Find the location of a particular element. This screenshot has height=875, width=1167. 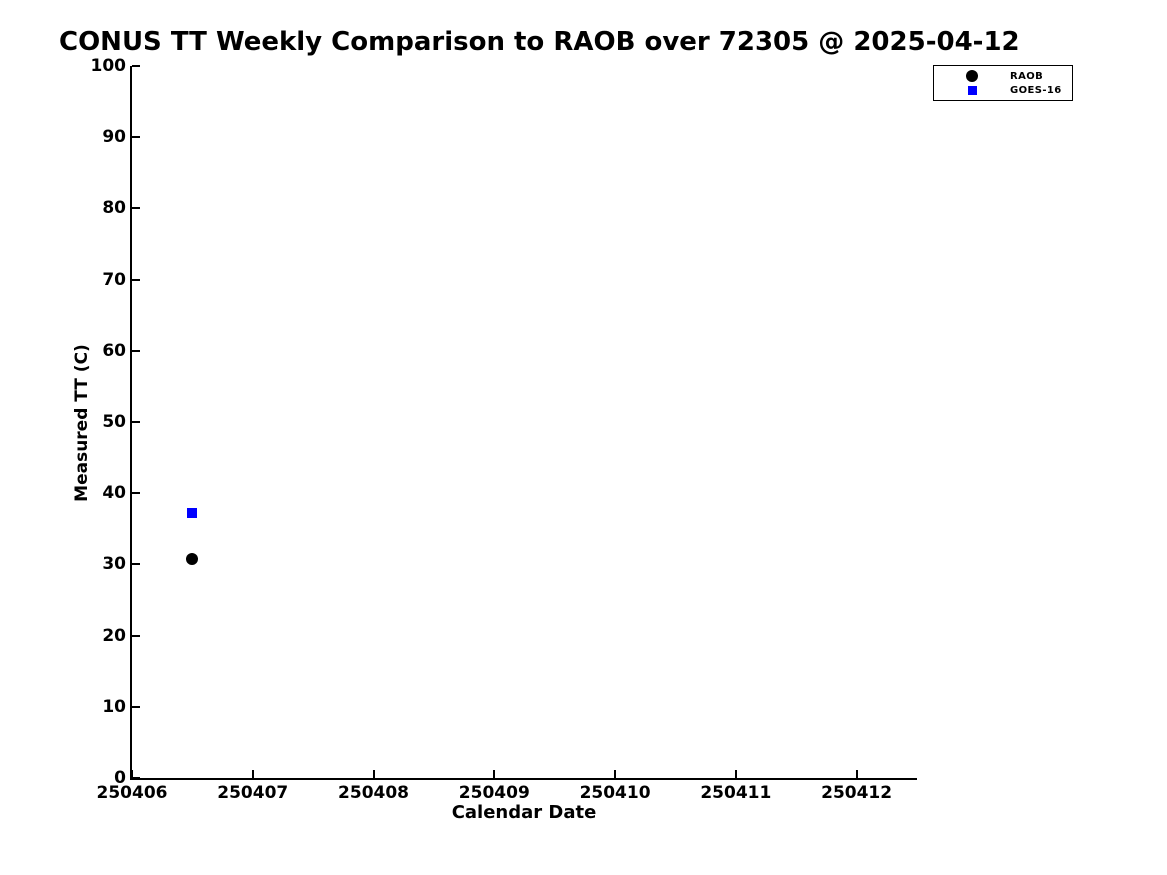

y-tick-label: 40 is located at coordinates (114, 493).